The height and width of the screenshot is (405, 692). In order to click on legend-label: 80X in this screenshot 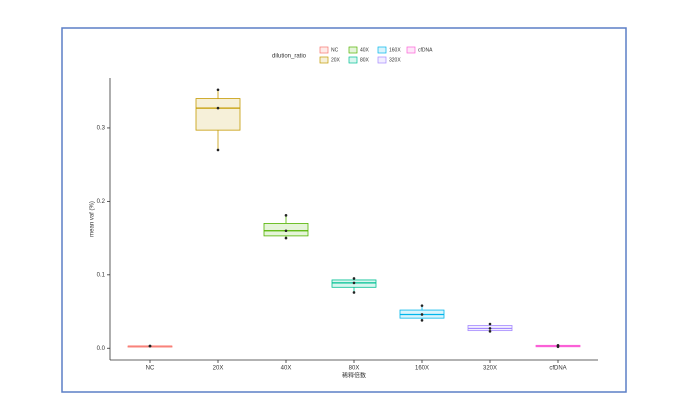, I will do `click(365, 60)`.